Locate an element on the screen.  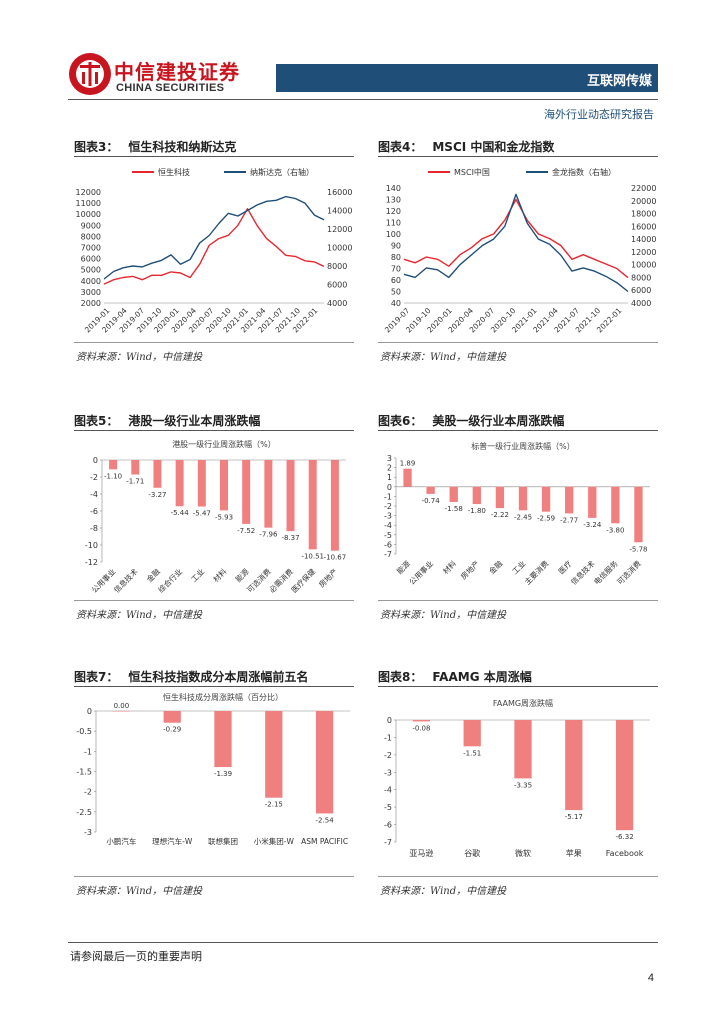
y-right-tick-label: 22000 is located at coordinates (643, 188).